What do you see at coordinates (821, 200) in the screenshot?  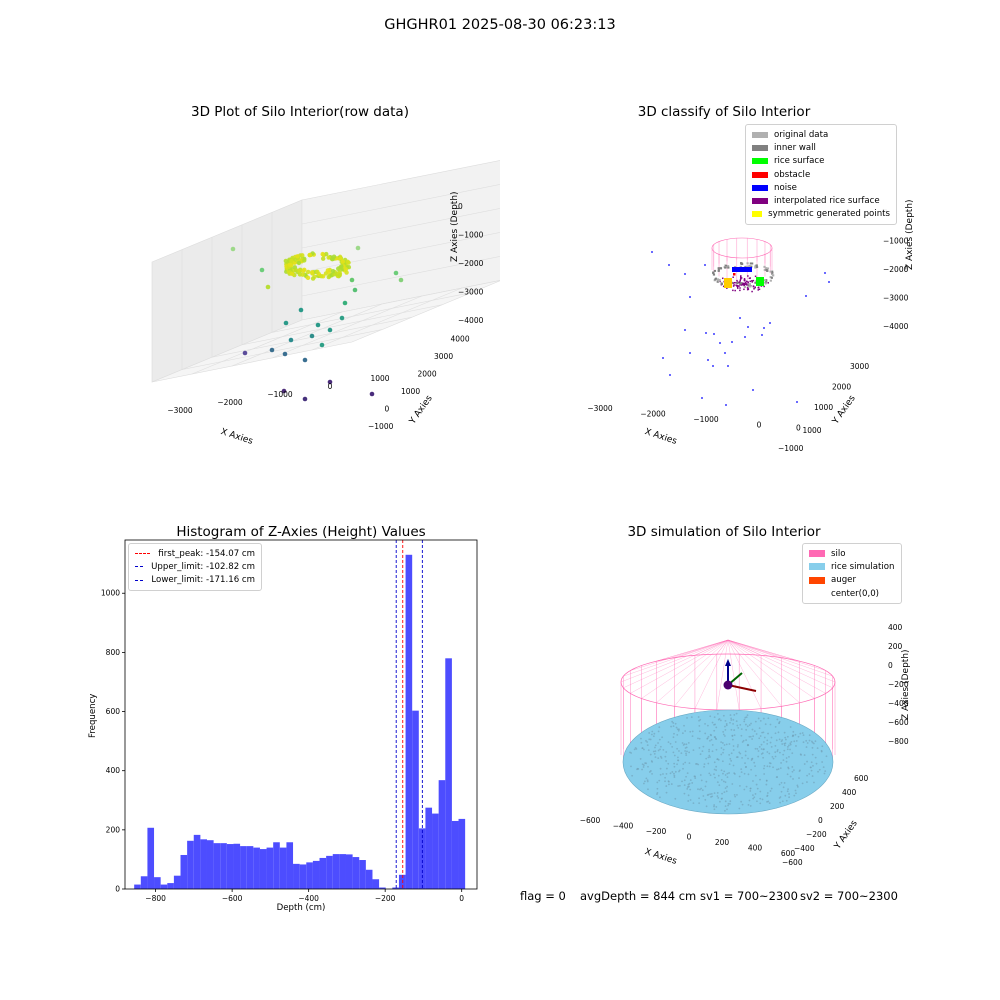 I see `legend-item-interpolated: interpolated rice surface` at bounding box center [821, 200].